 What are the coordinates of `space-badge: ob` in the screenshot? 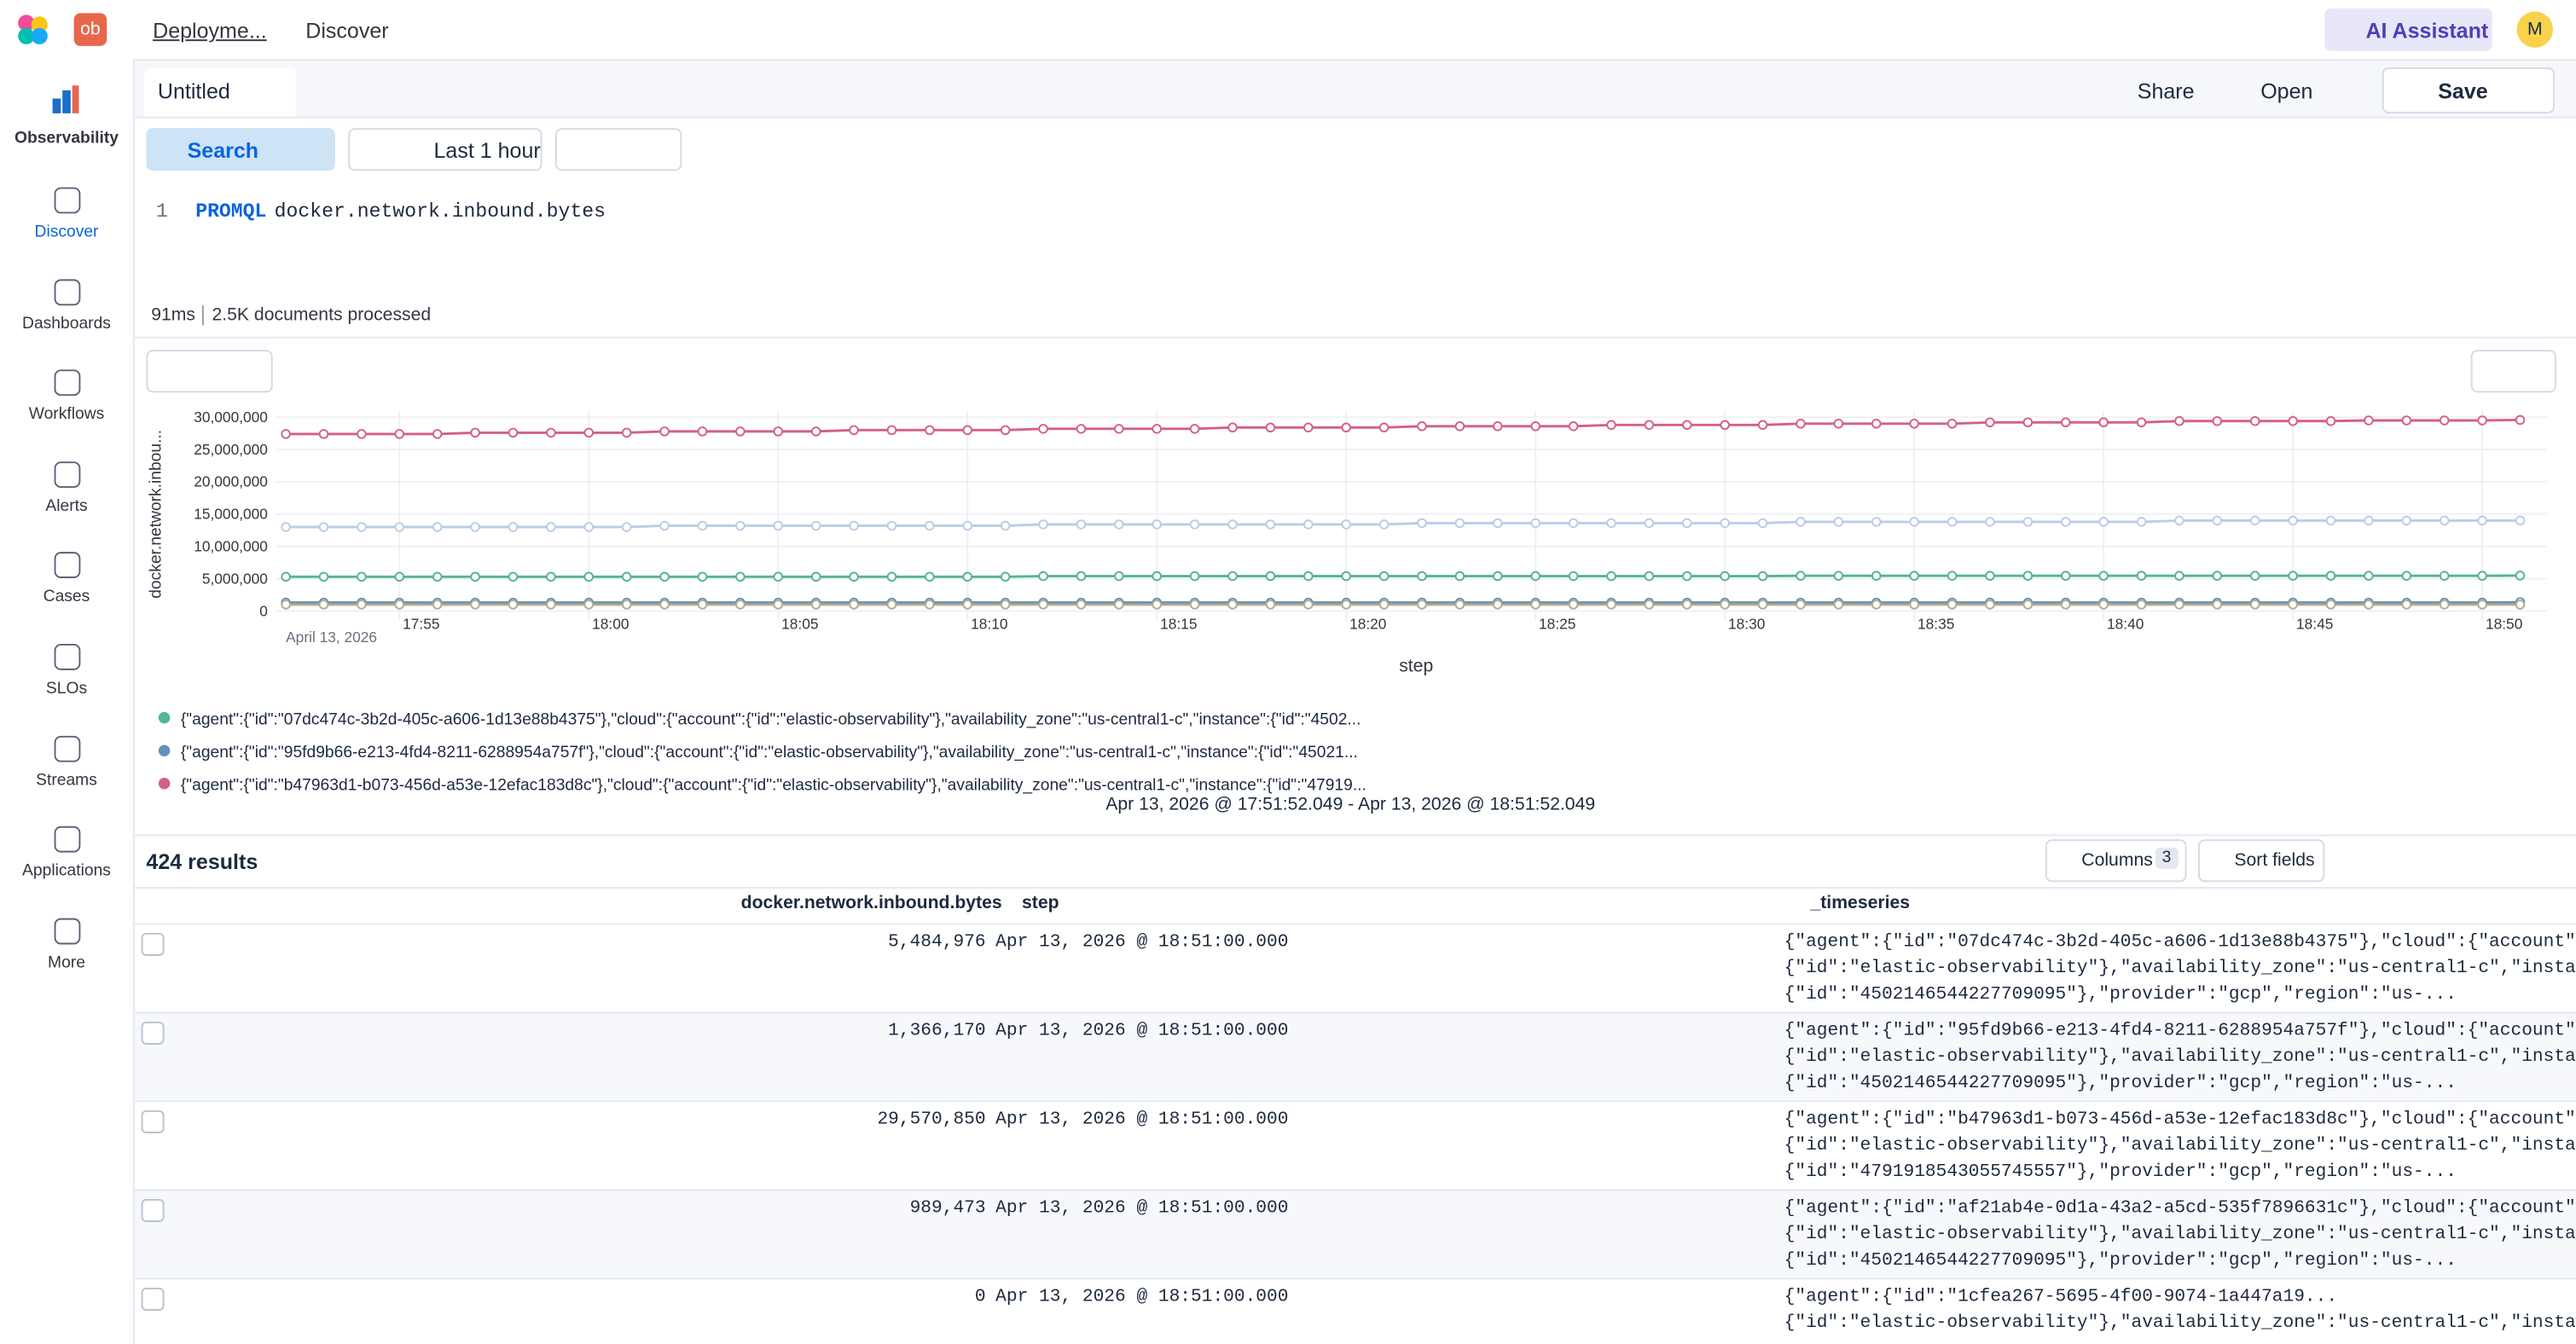 It's located at (90, 29).